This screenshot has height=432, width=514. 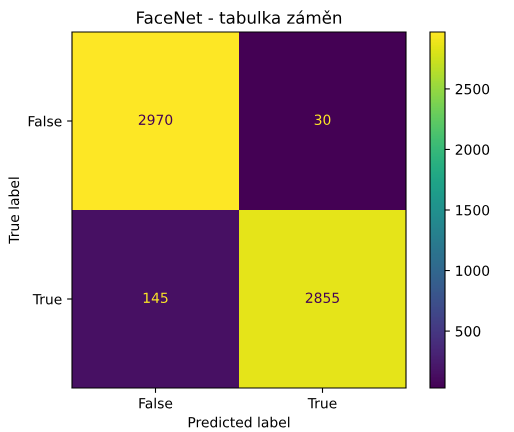 I want to click on y-axis-title: True label, so click(x=14, y=211).